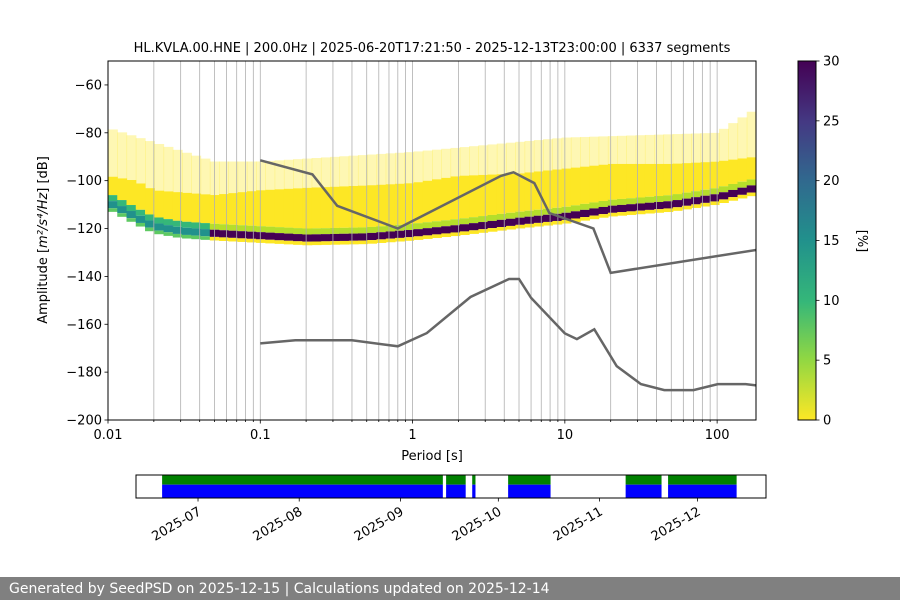 The width and height of the screenshot is (900, 600). What do you see at coordinates (578, 524) in the screenshot?
I see `timeline-tick-label: 2025-11` at bounding box center [578, 524].